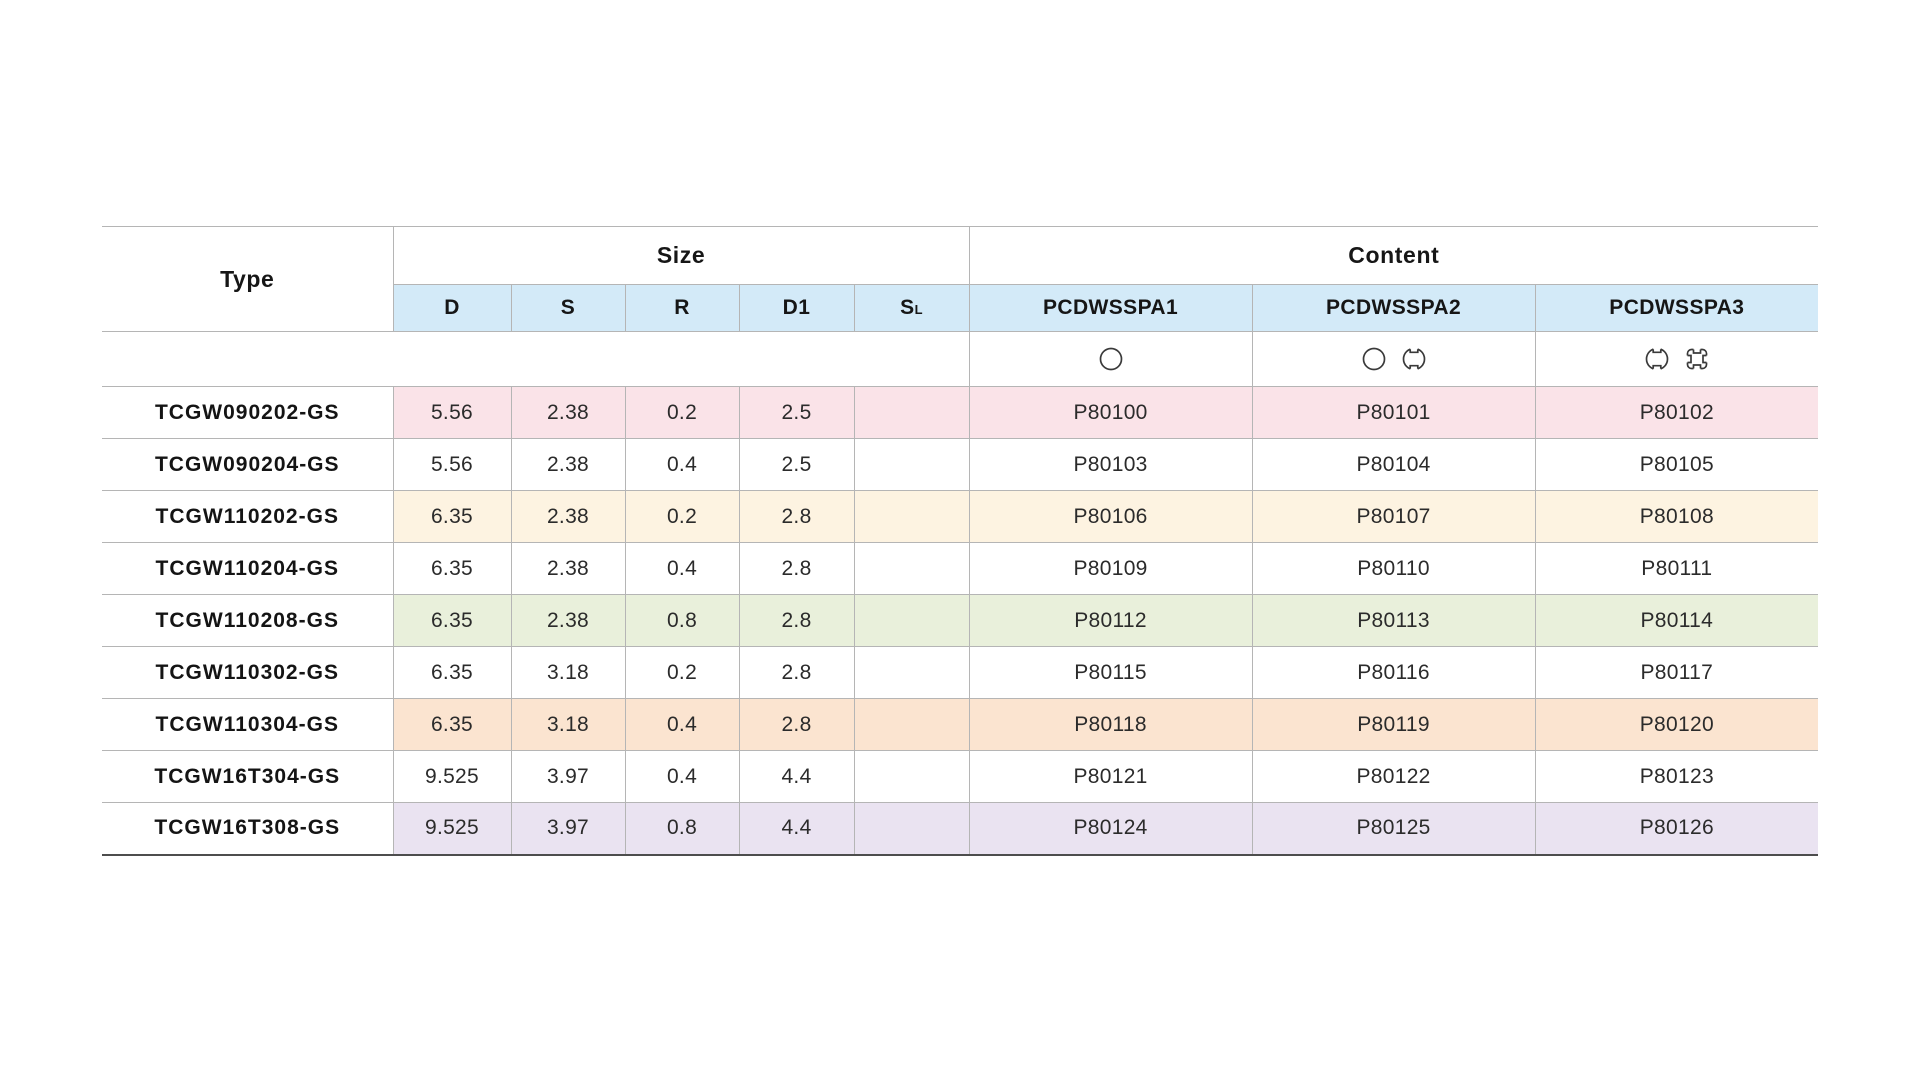 This screenshot has width=1920, height=1080. I want to click on pa2-cell: P80116, so click(1393, 672).